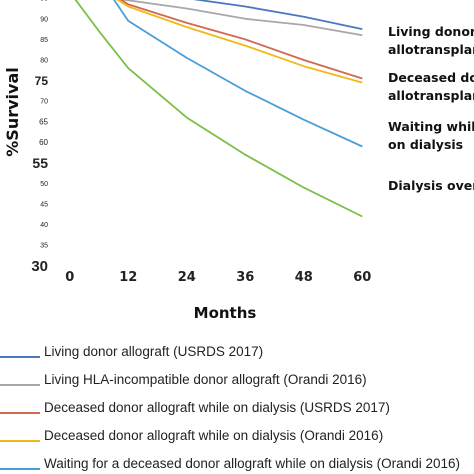 The width and height of the screenshot is (474, 474). I want to click on y-tick-label: 95, so click(44, 1).